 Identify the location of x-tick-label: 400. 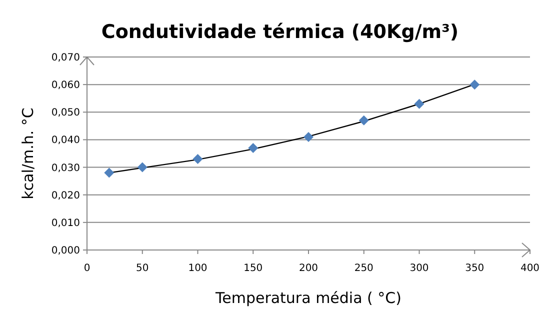
(530, 268).